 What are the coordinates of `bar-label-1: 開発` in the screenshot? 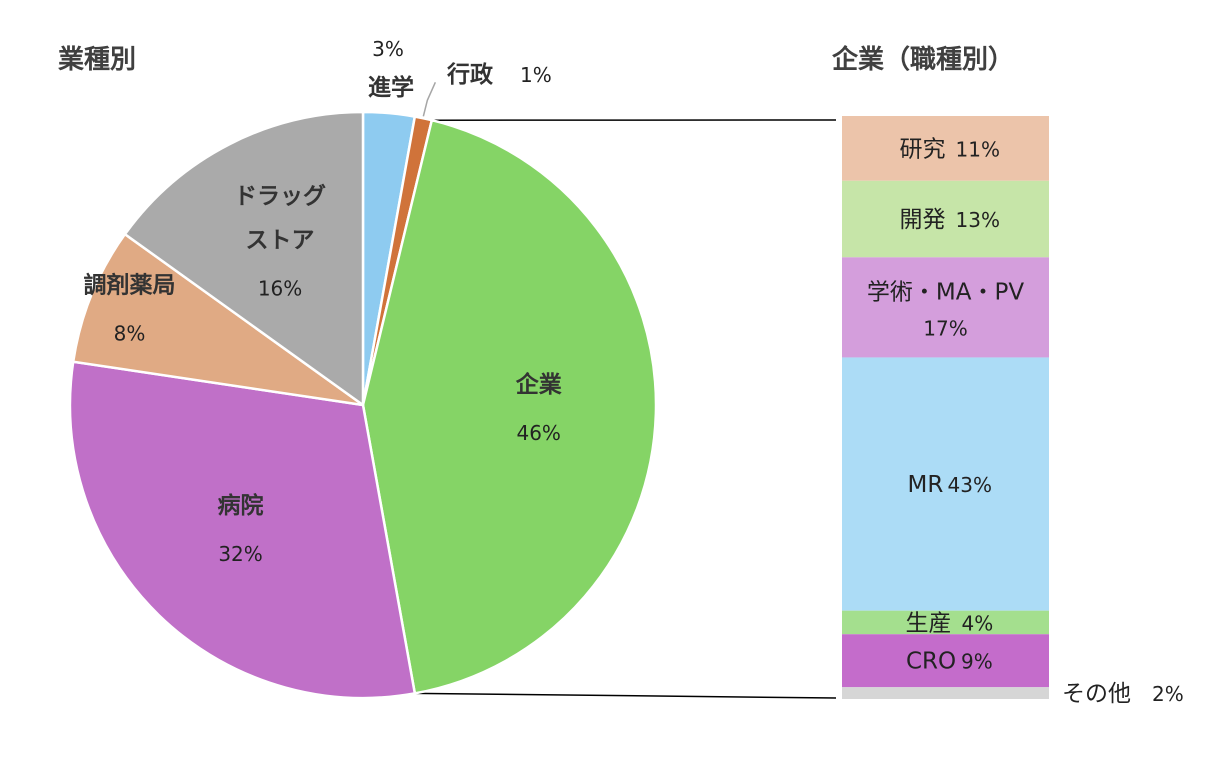 It's located at (923, 220).